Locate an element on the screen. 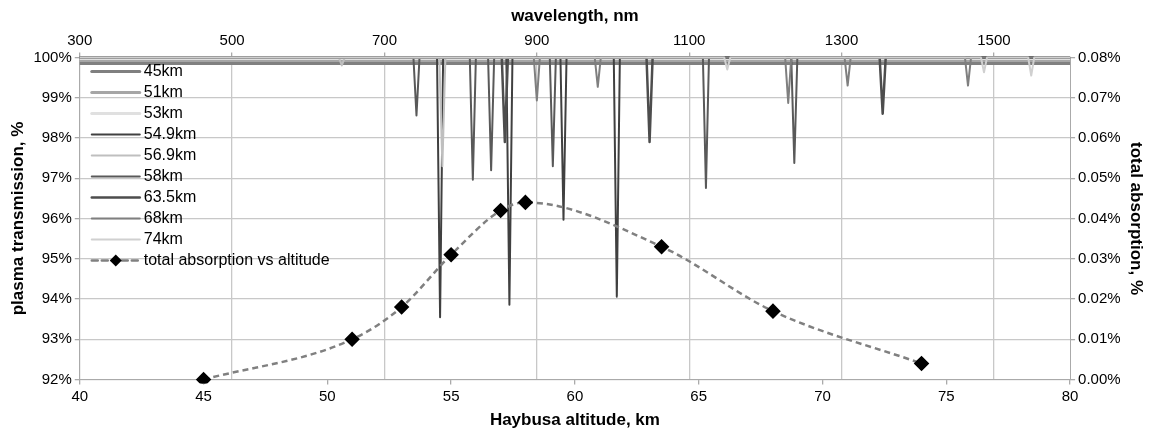 This screenshot has width=1154, height=435. x2-tick-label: 1500 is located at coordinates (994, 39).